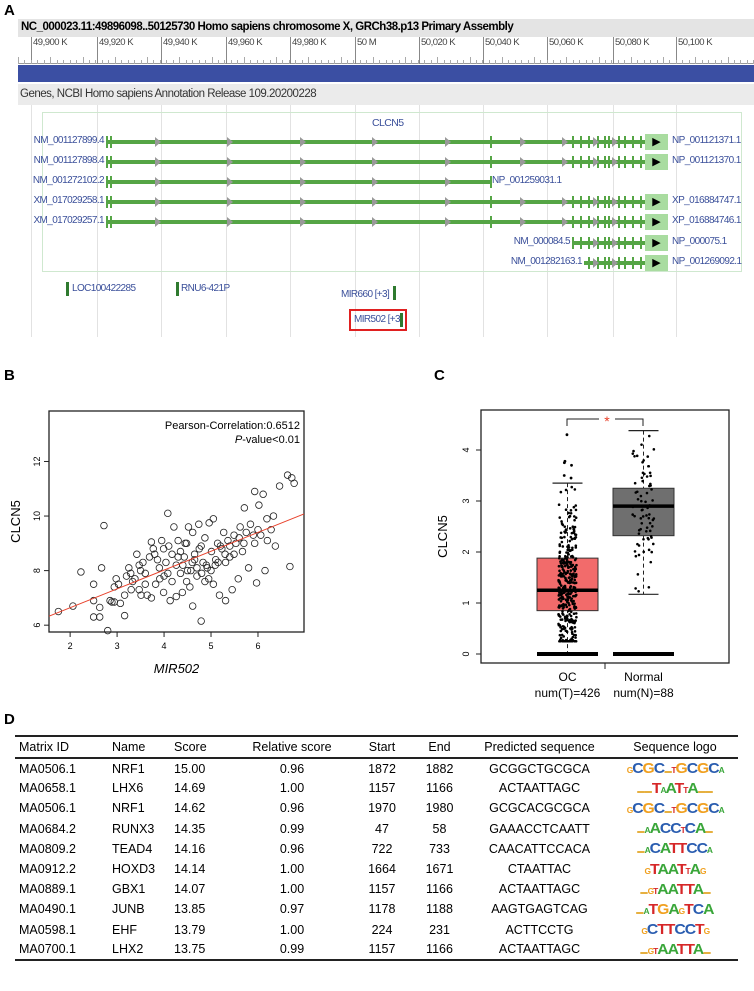 The width and height of the screenshot is (754, 991). I want to click on protein-label: NP_001269092.1, so click(707, 261).